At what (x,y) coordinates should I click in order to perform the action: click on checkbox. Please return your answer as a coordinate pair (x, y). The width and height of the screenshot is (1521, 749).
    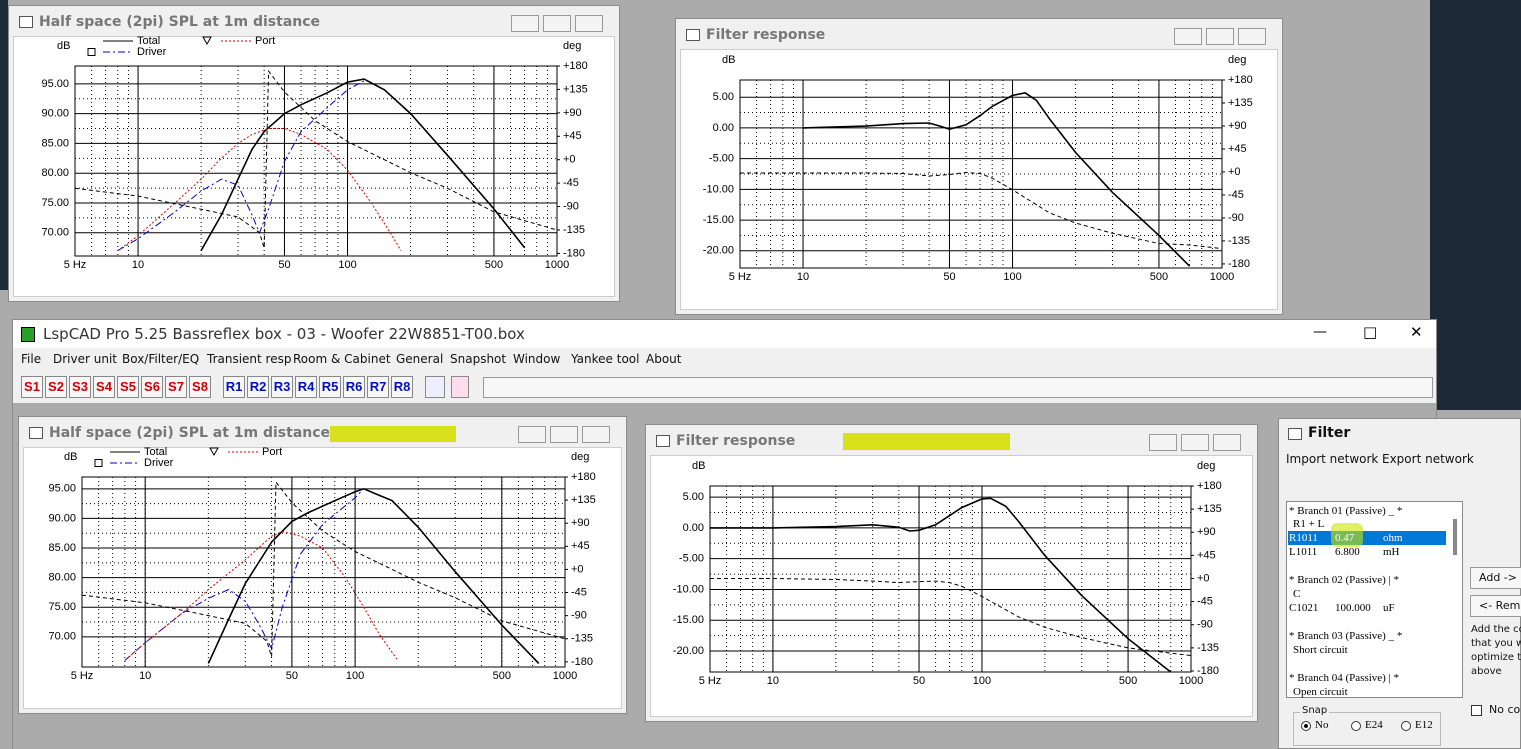
    Looking at the image, I should click on (1476, 710).